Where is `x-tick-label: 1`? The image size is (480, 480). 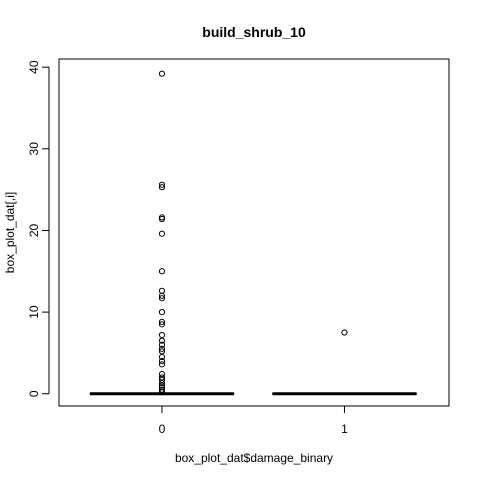 x-tick-label: 1 is located at coordinates (344, 429).